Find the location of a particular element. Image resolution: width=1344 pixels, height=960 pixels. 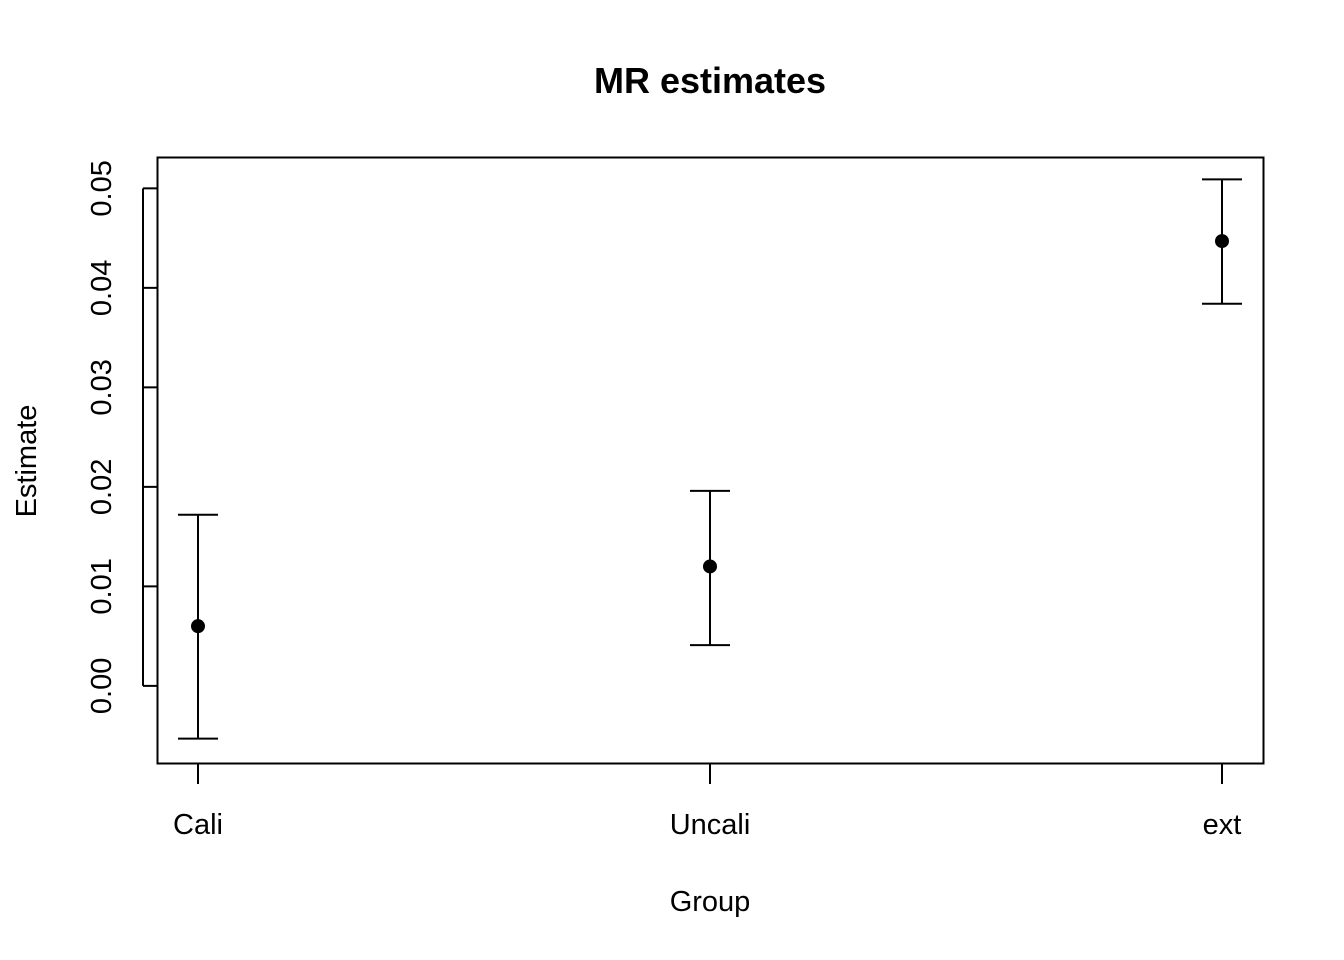

y-tick-label: 0.00 is located at coordinates (102, 686).